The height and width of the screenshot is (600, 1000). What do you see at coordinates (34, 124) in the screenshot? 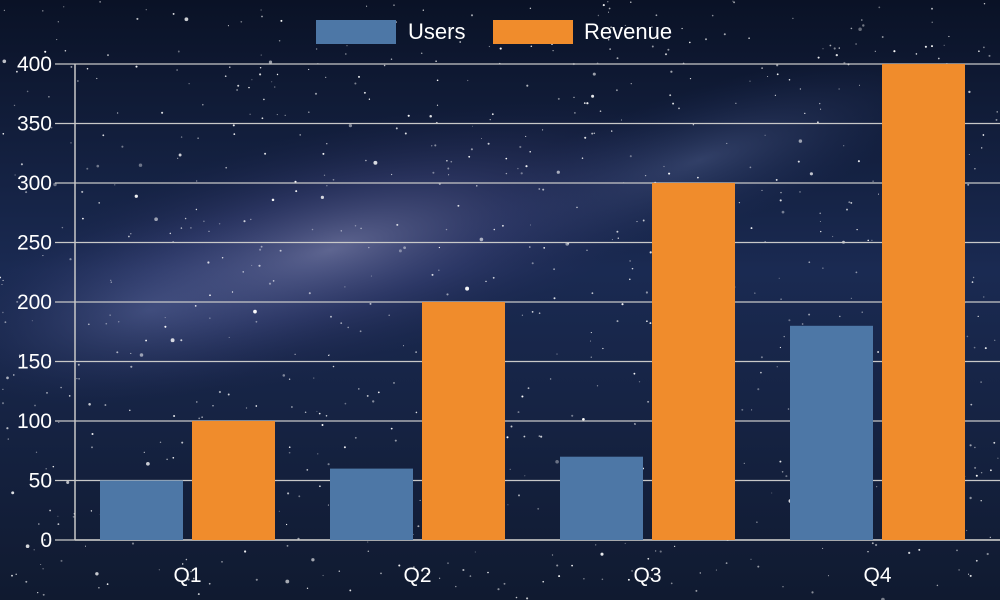
I see `y-tick-label: 350` at bounding box center [34, 124].